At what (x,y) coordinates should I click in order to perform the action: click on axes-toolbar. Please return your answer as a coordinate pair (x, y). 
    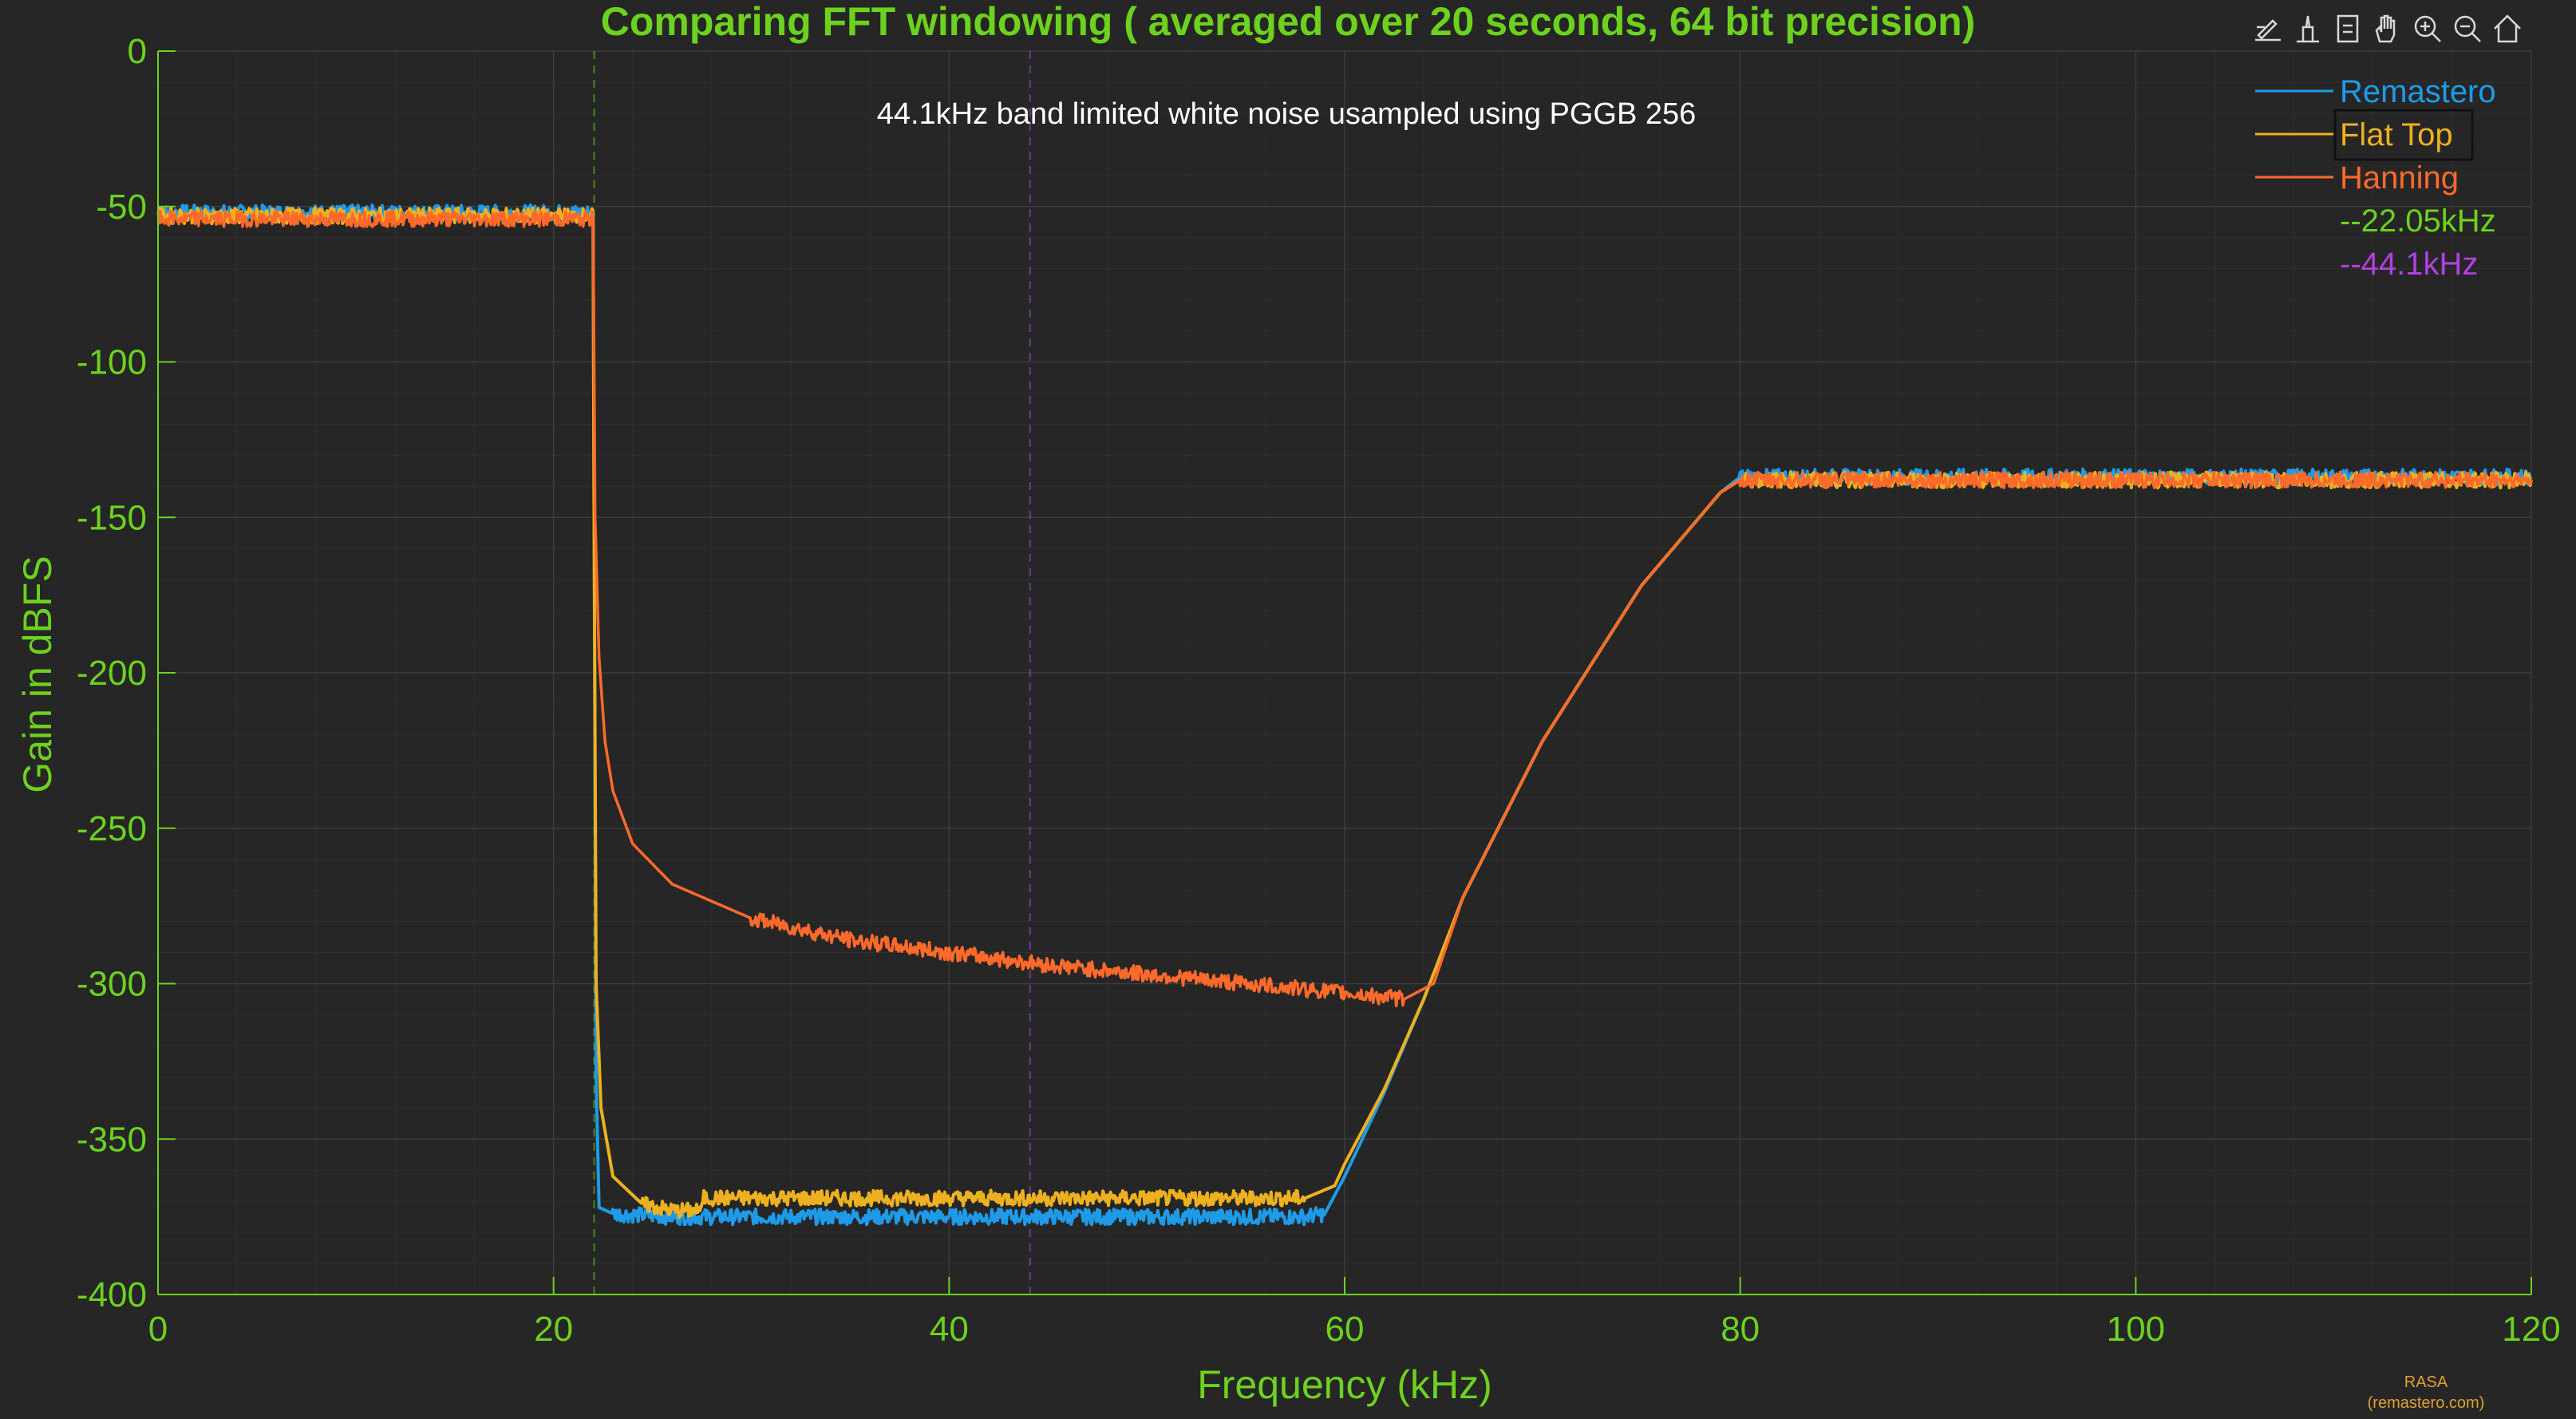
    Looking at the image, I should click on (2388, 28).